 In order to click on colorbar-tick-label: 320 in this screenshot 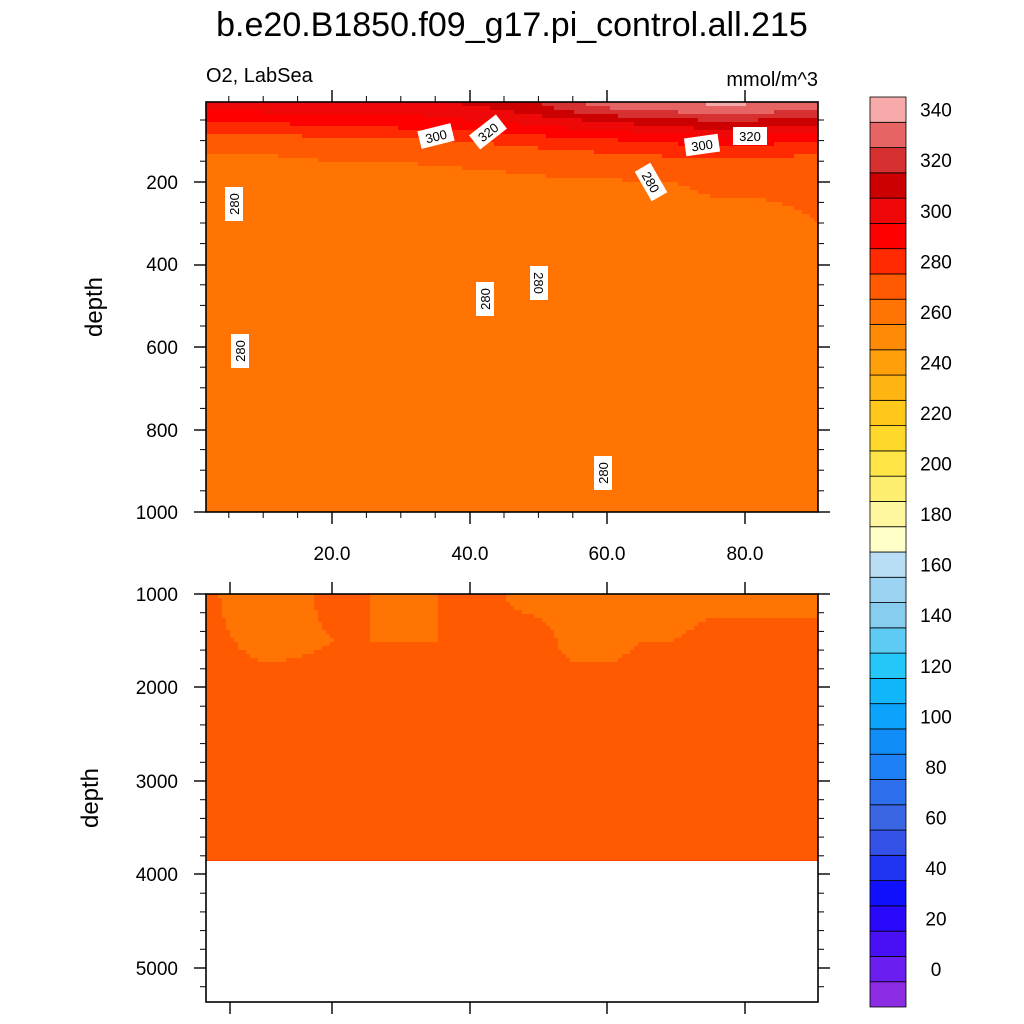, I will do `click(936, 161)`.